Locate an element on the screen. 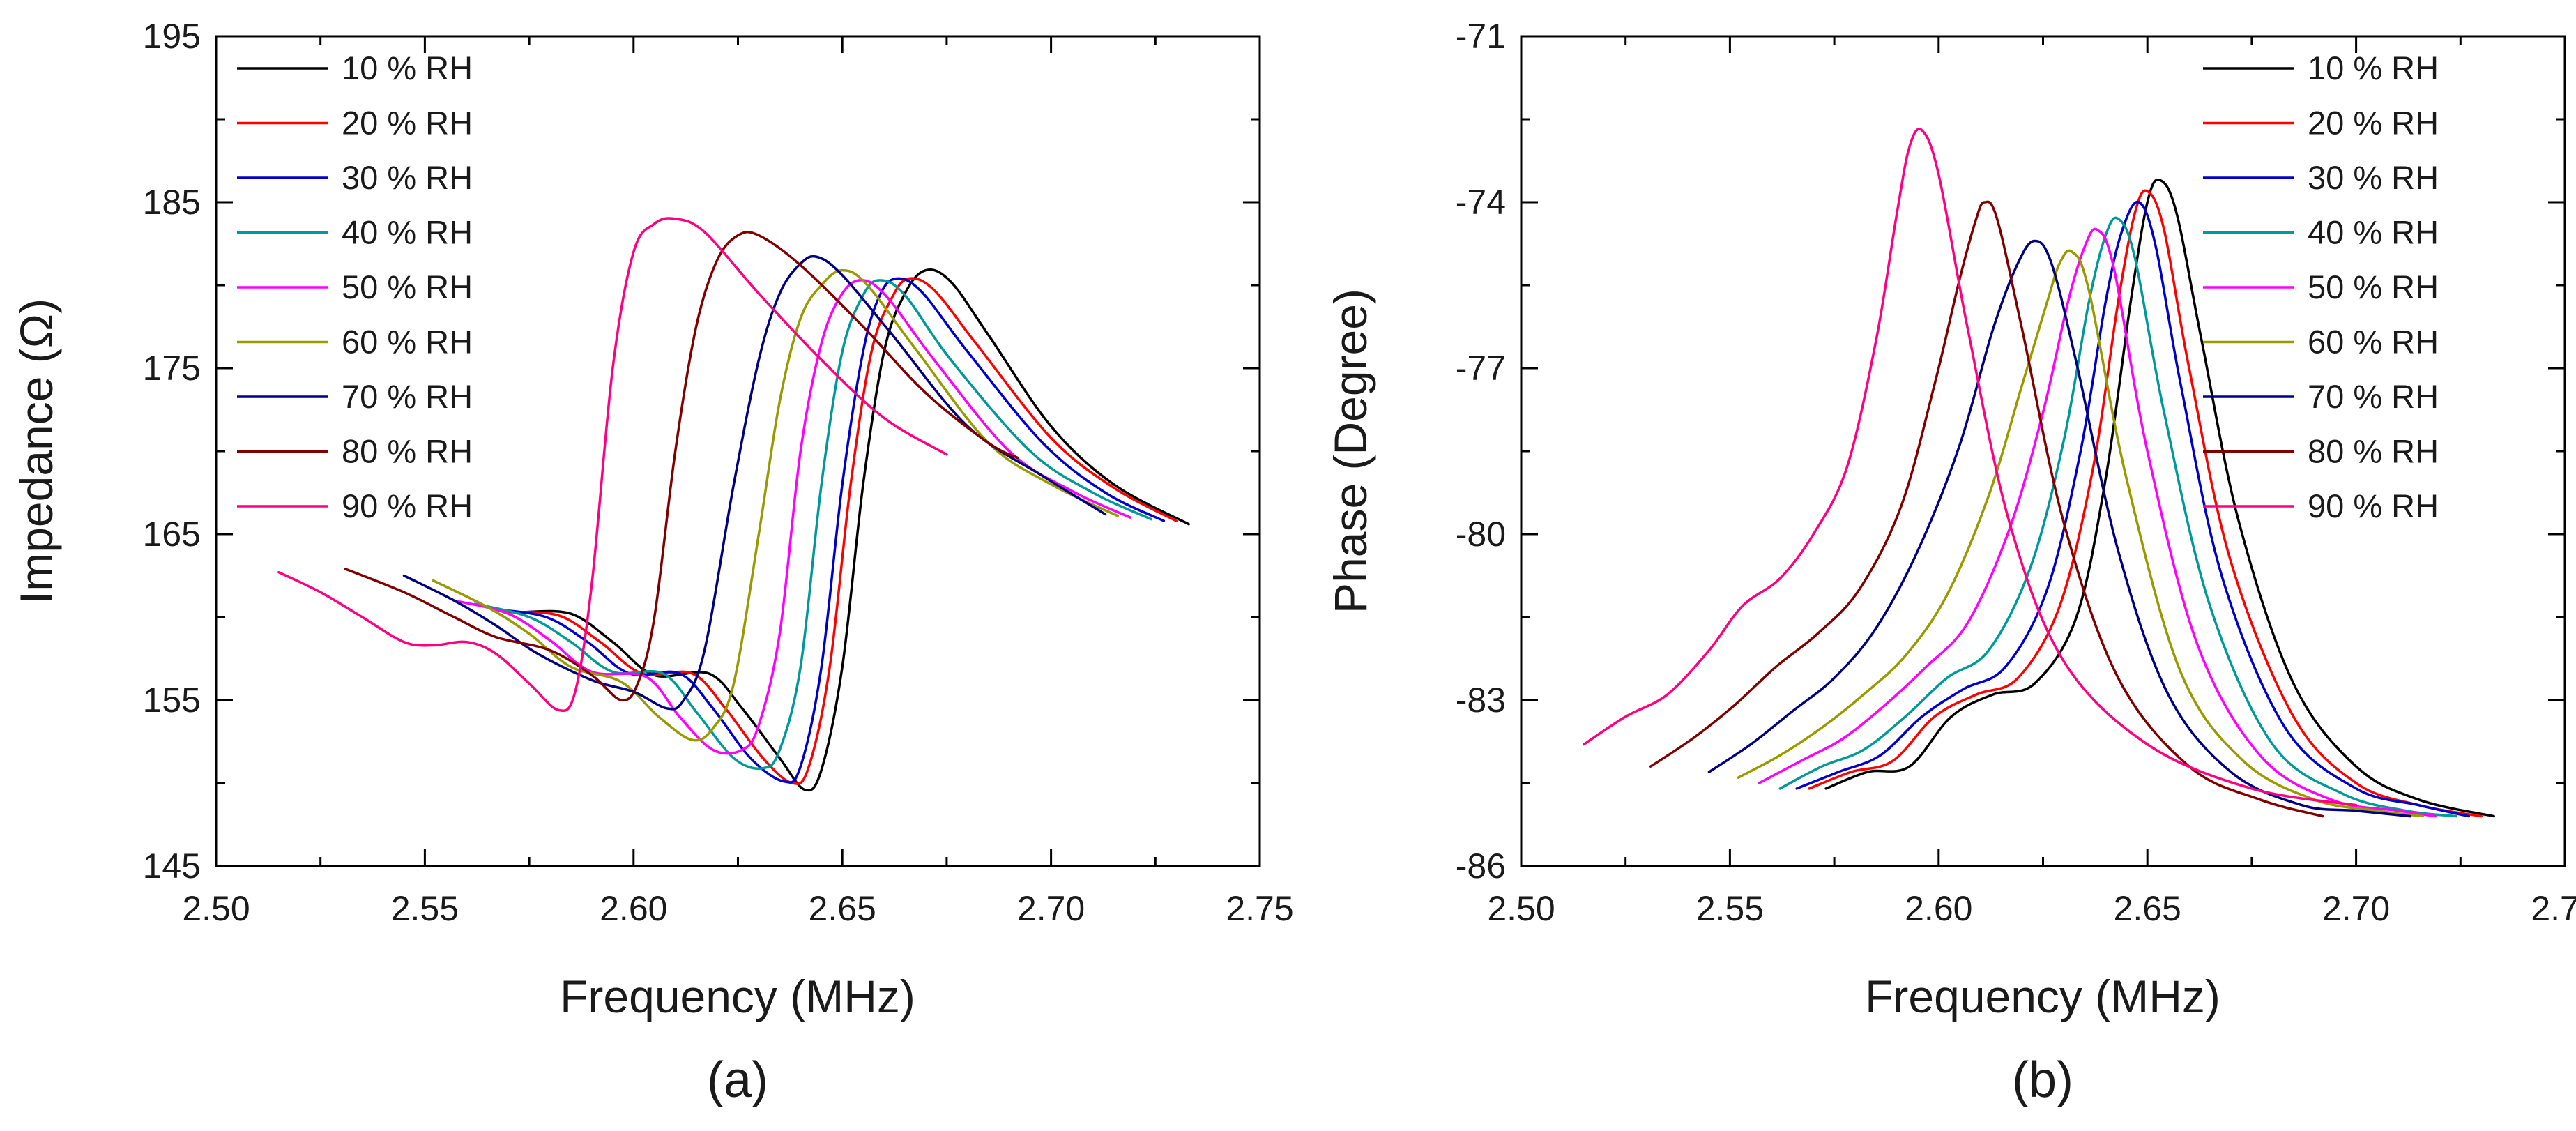  panel-b-x-tick-label: 2.60 is located at coordinates (1939, 908).